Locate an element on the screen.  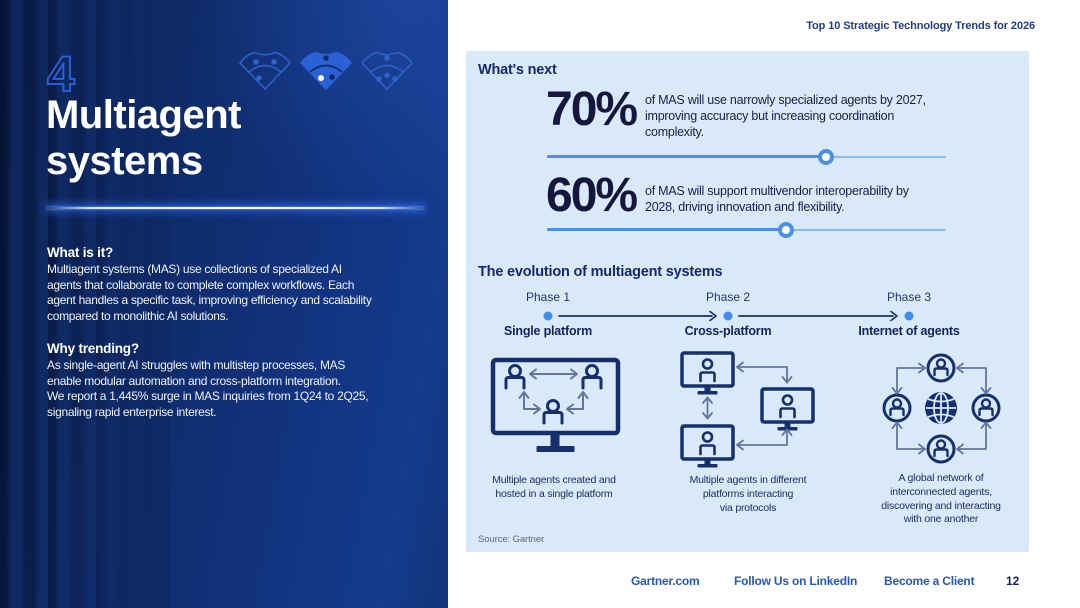
whats-next-heading: What's next is located at coordinates (517, 70).